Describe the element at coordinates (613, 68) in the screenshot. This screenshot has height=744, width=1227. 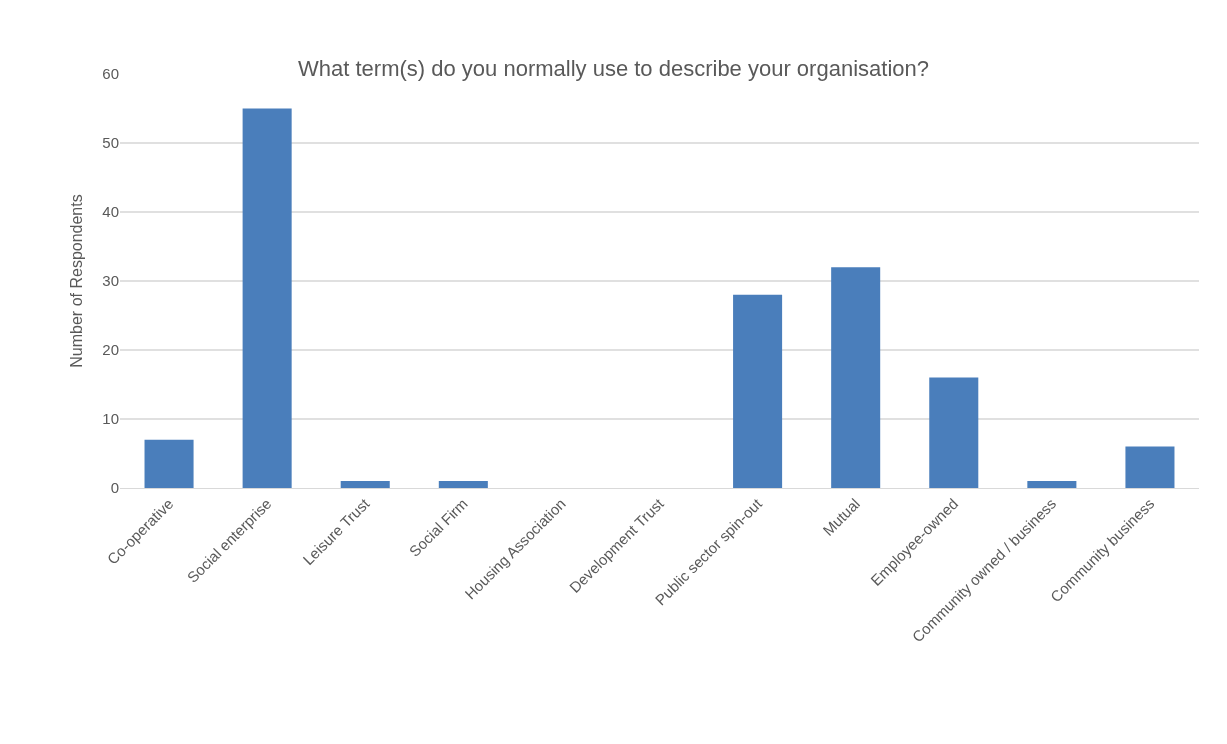
I see `chart-title: What term(s) do you normally use to describe your organisation?` at that location.